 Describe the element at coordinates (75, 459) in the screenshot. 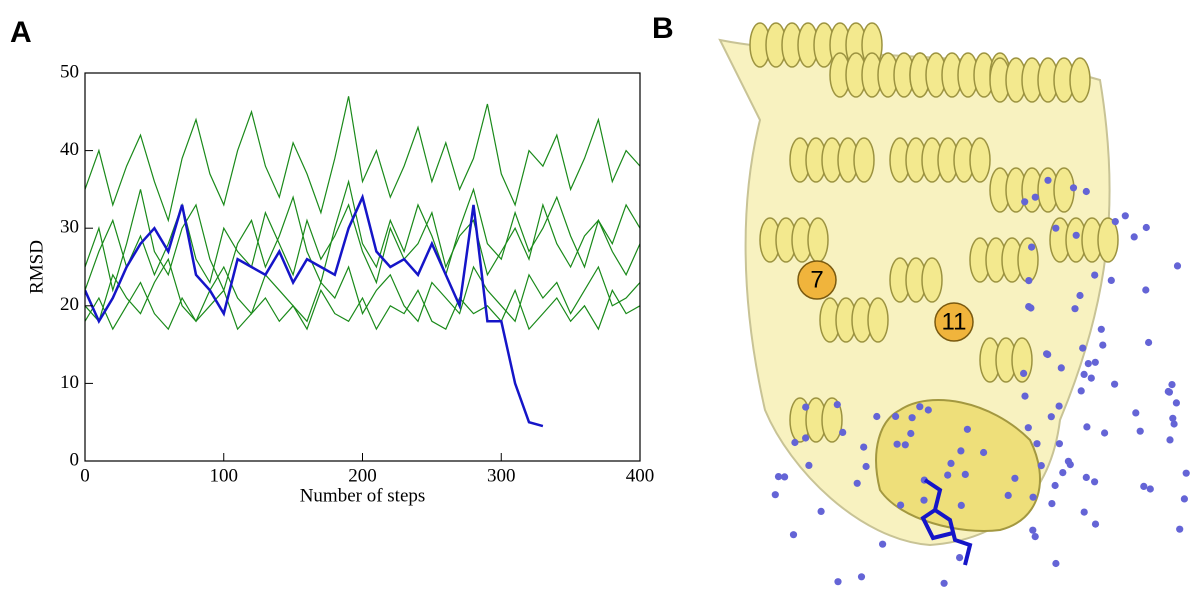

I see `y-tick-label: 0` at that location.